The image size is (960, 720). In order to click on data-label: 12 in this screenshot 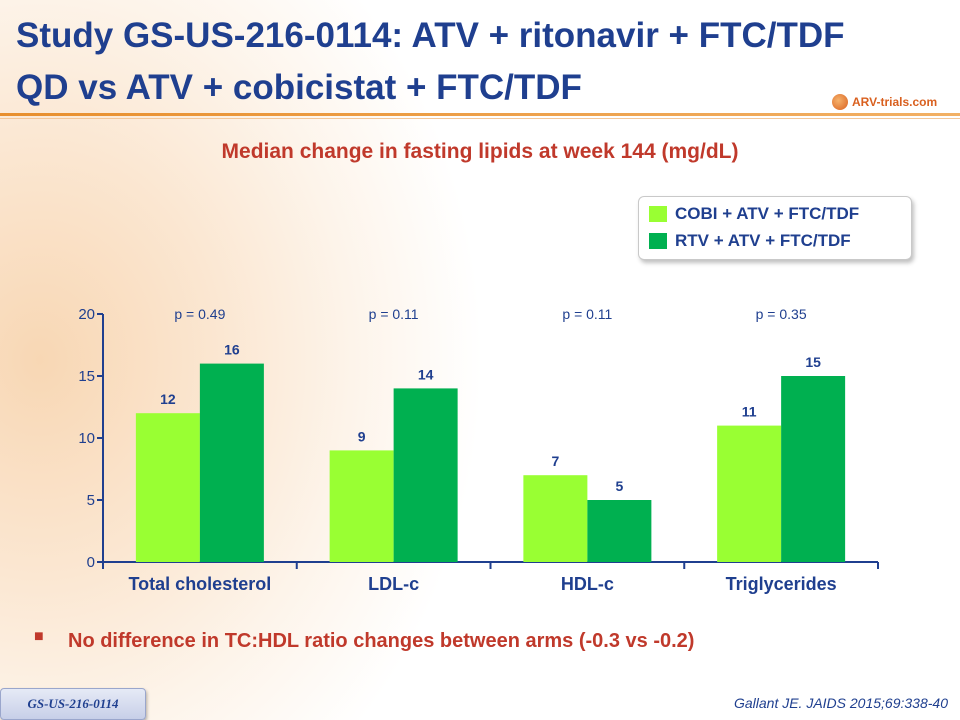, I will do `click(168, 399)`.